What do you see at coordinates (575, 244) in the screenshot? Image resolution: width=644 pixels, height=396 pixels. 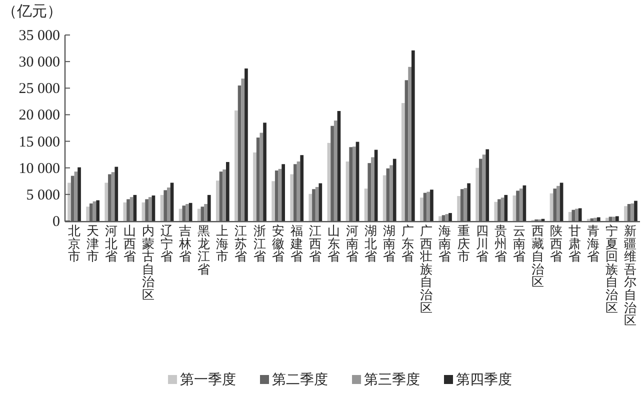 I see `x-tick-label: 甘肃省` at bounding box center [575, 244].